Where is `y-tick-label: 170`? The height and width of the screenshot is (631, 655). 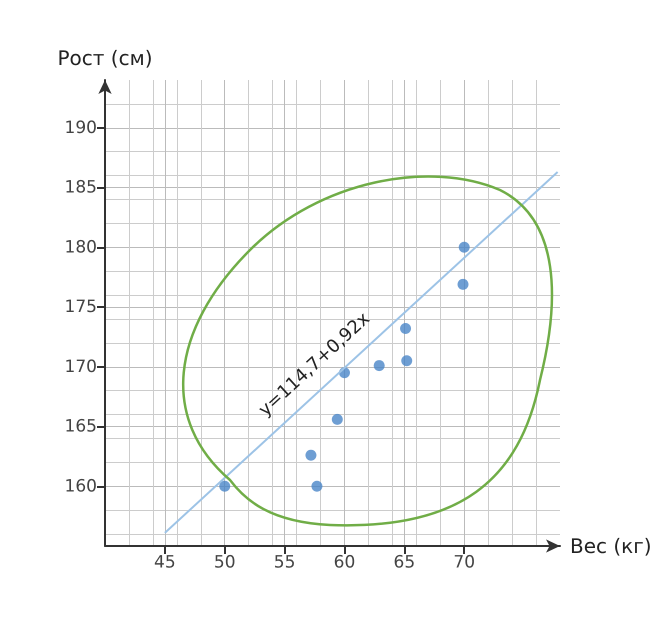
y-tick-label: 170 is located at coordinates (80, 366).